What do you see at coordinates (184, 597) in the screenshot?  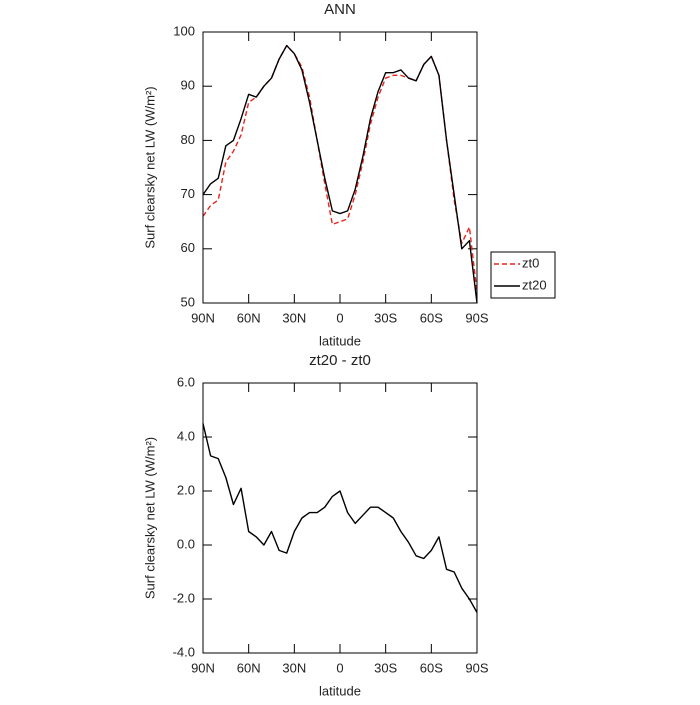 I see `y-tick-label: -2.0` at bounding box center [184, 597].